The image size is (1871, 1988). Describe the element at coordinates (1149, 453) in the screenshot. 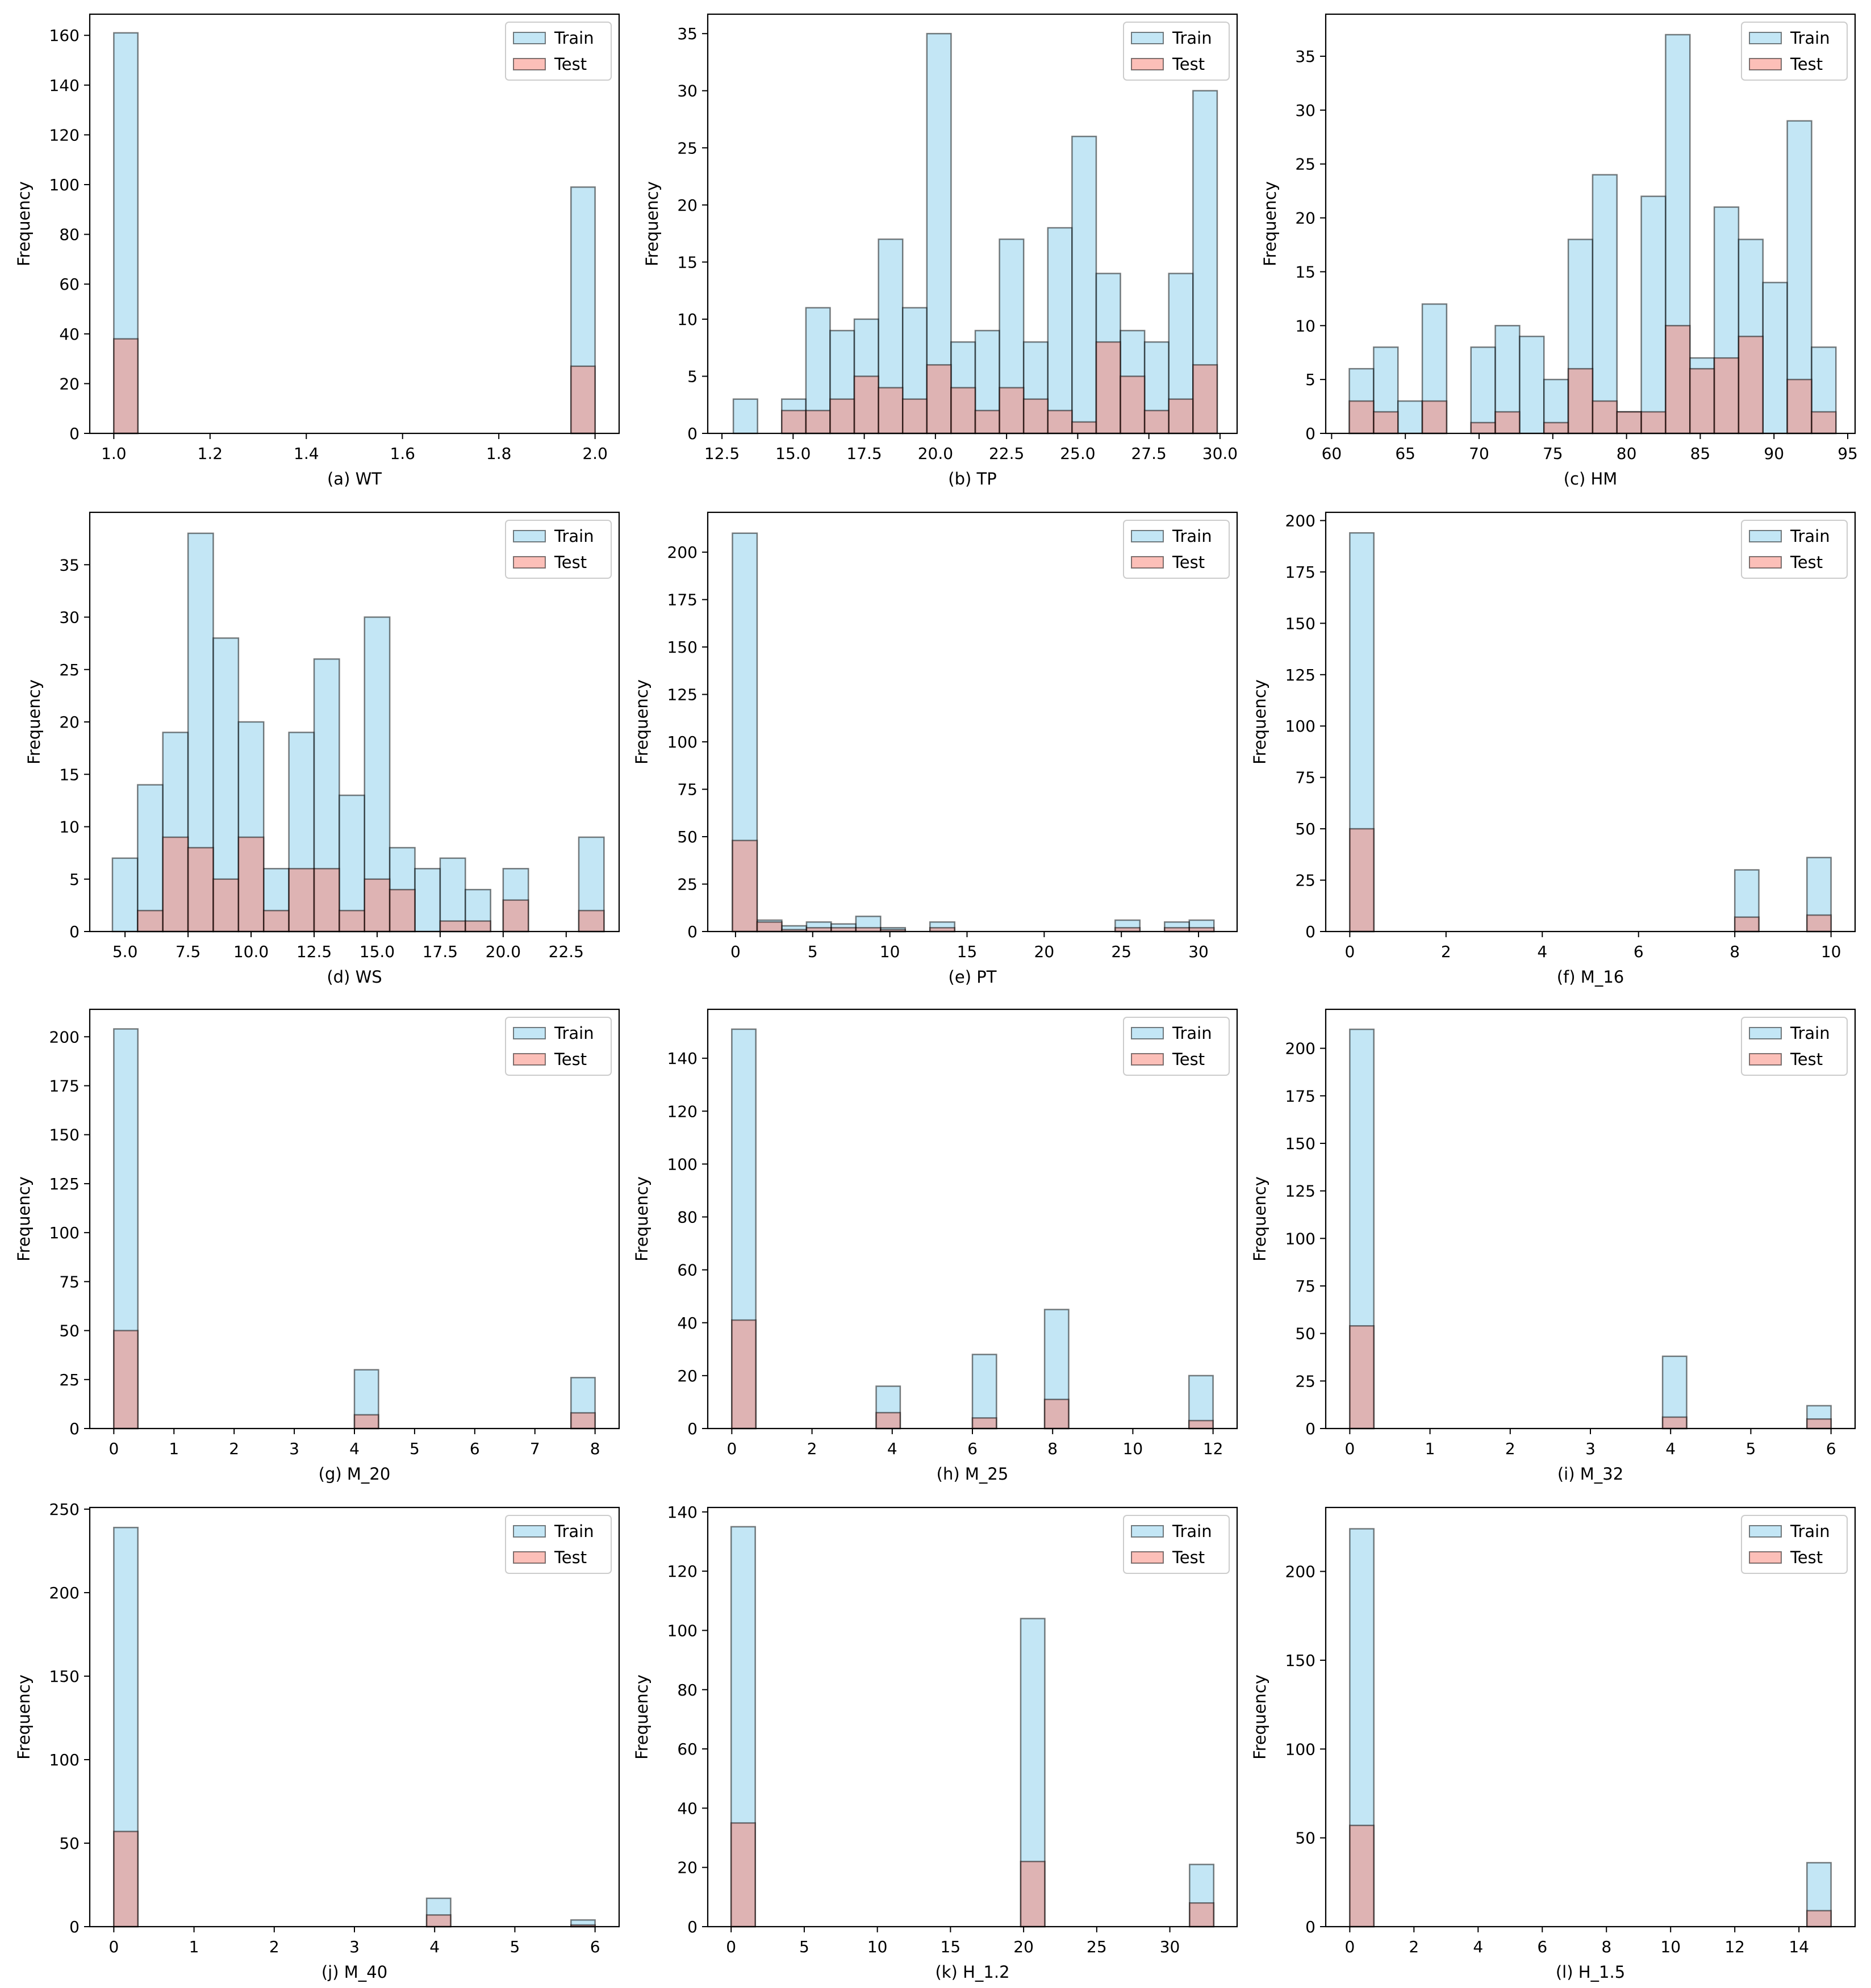

I see `x-tick-label: 27.5` at that location.